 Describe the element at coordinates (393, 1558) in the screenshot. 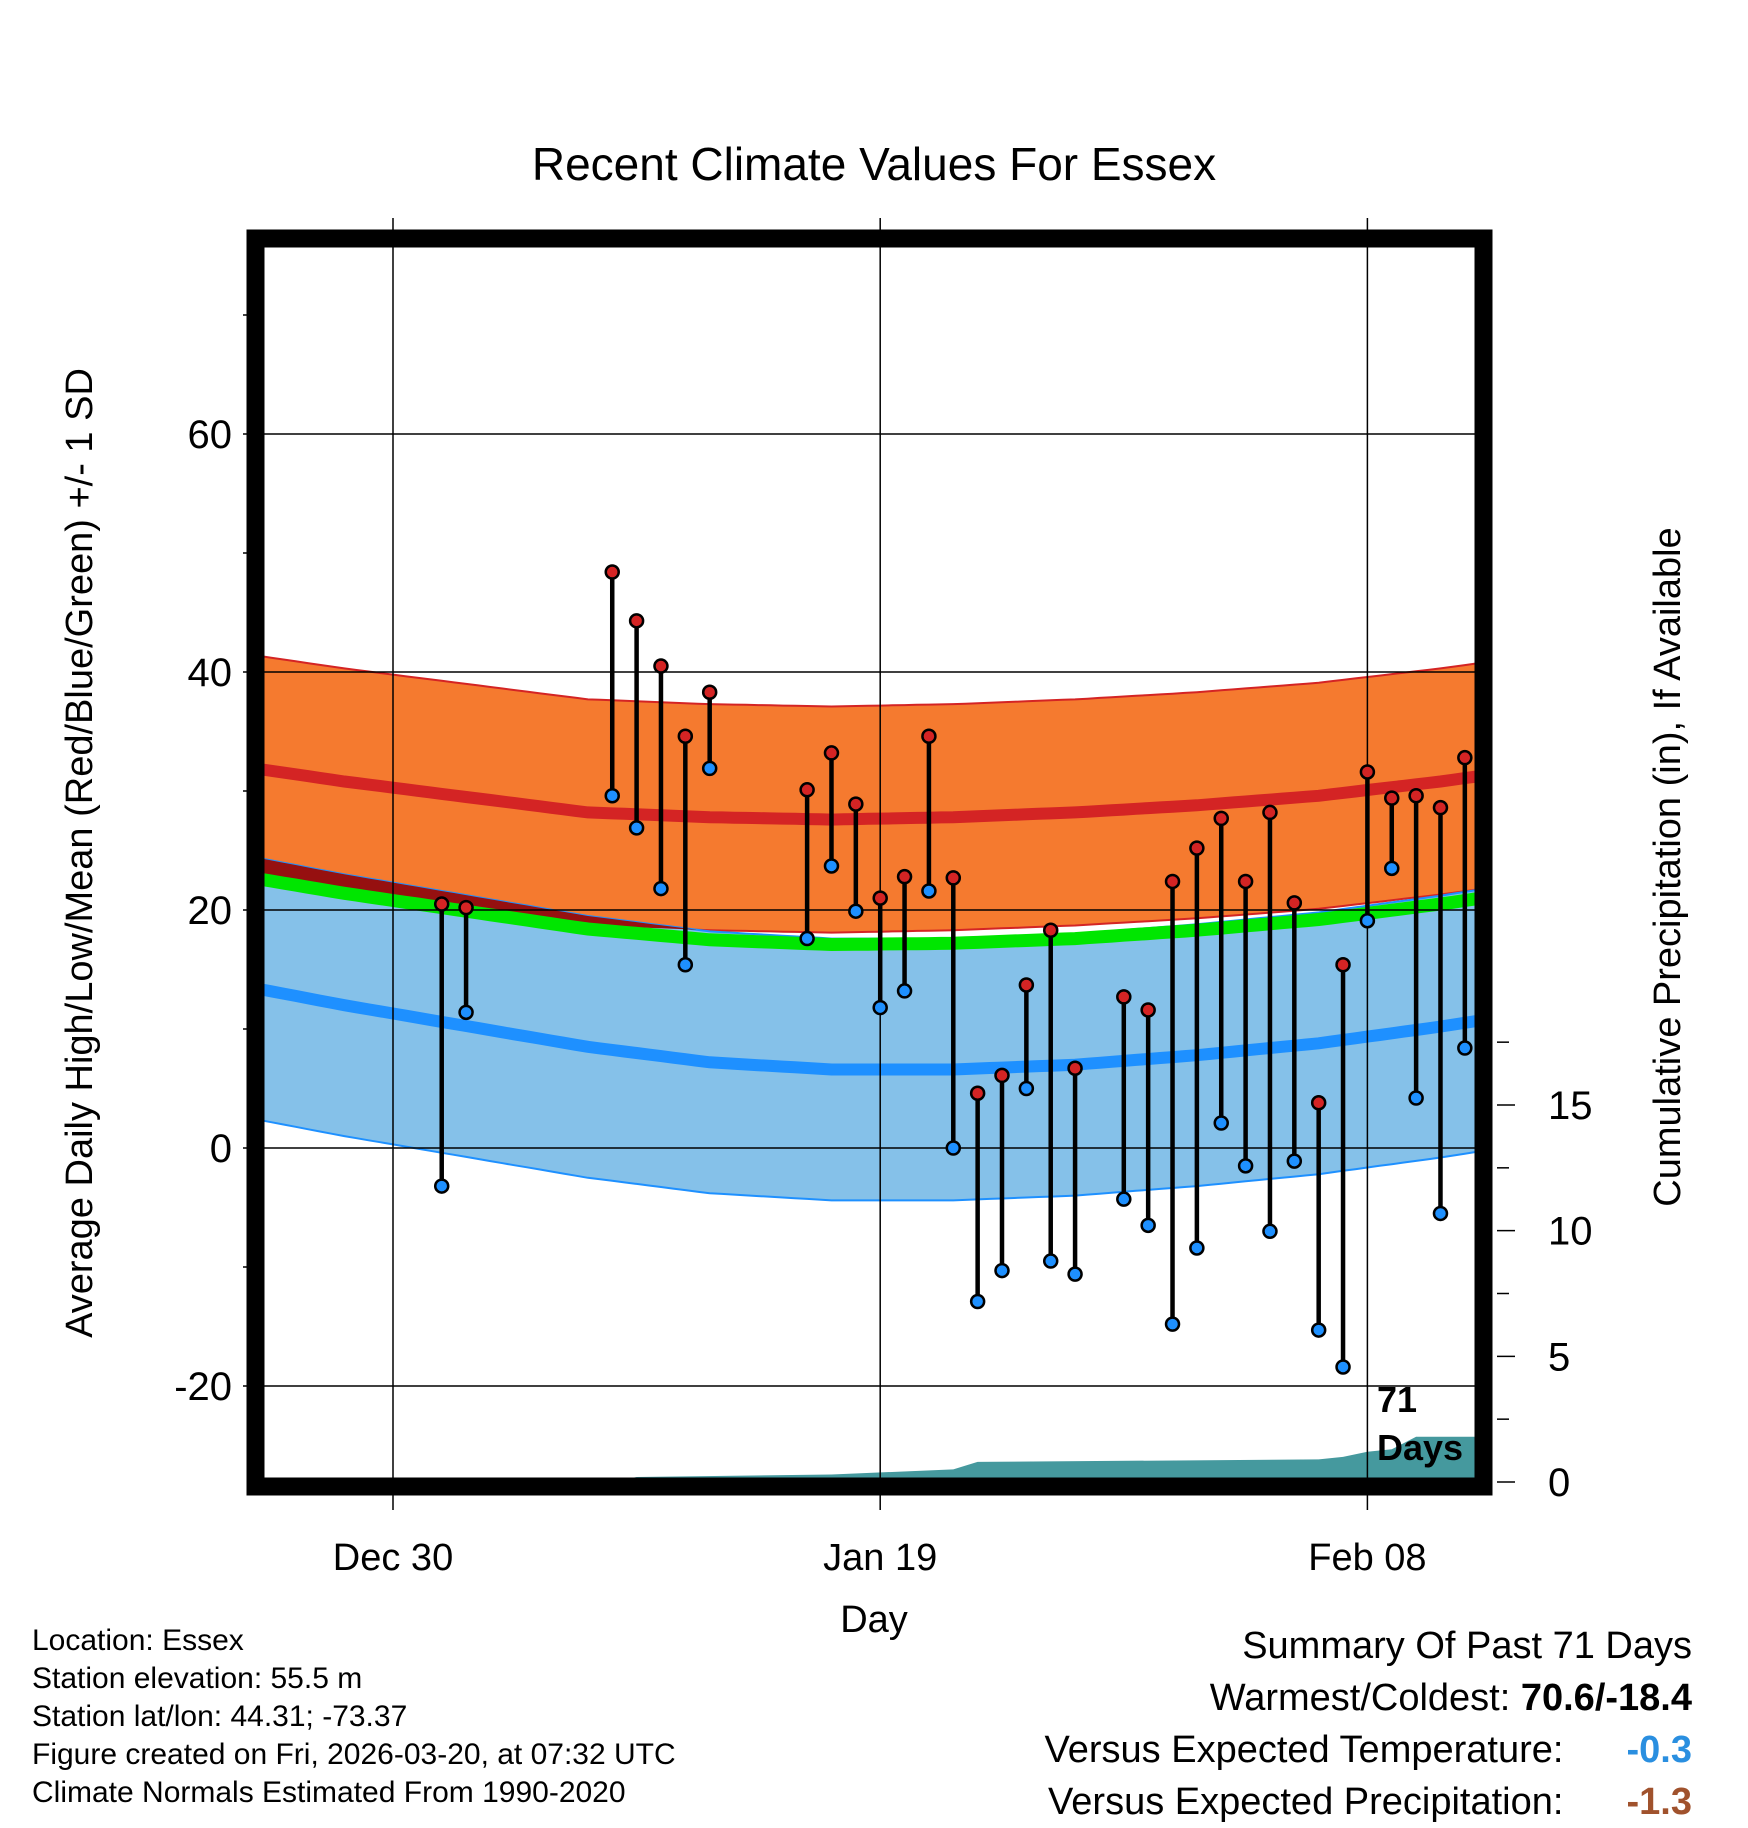

I see `x-tick-label: Dec 30` at that location.